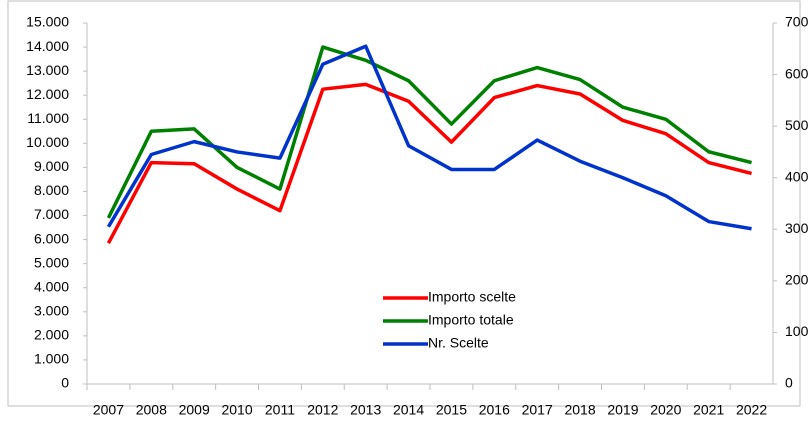 The image size is (808, 426). Describe the element at coordinates (51, 359) in the screenshot. I see `y-tick-label: 1.000` at that location.